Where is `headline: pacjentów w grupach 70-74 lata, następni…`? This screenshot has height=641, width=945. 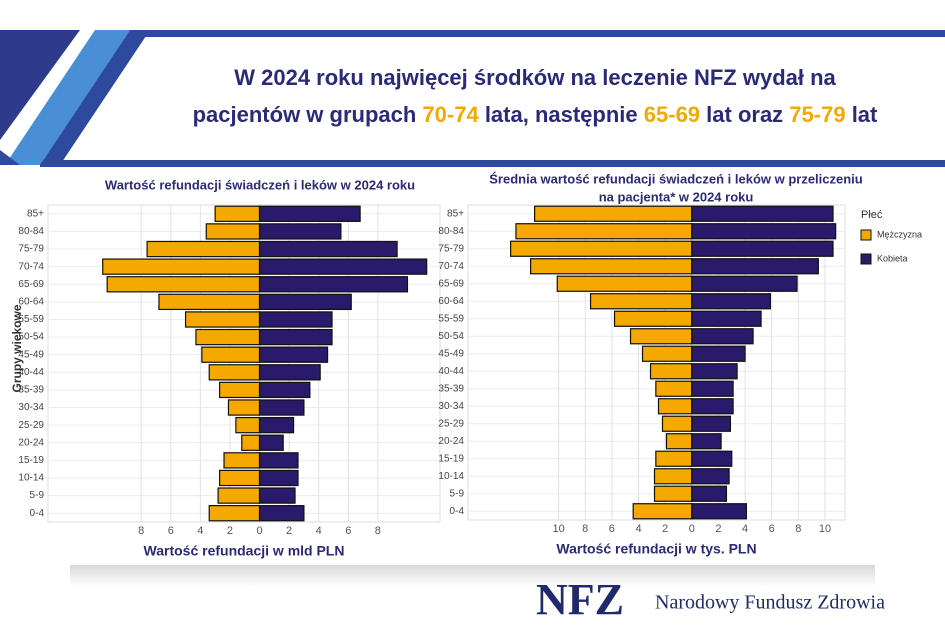
headline: pacjentów w grupach 70-74 lata, następni… is located at coordinates (535, 114).